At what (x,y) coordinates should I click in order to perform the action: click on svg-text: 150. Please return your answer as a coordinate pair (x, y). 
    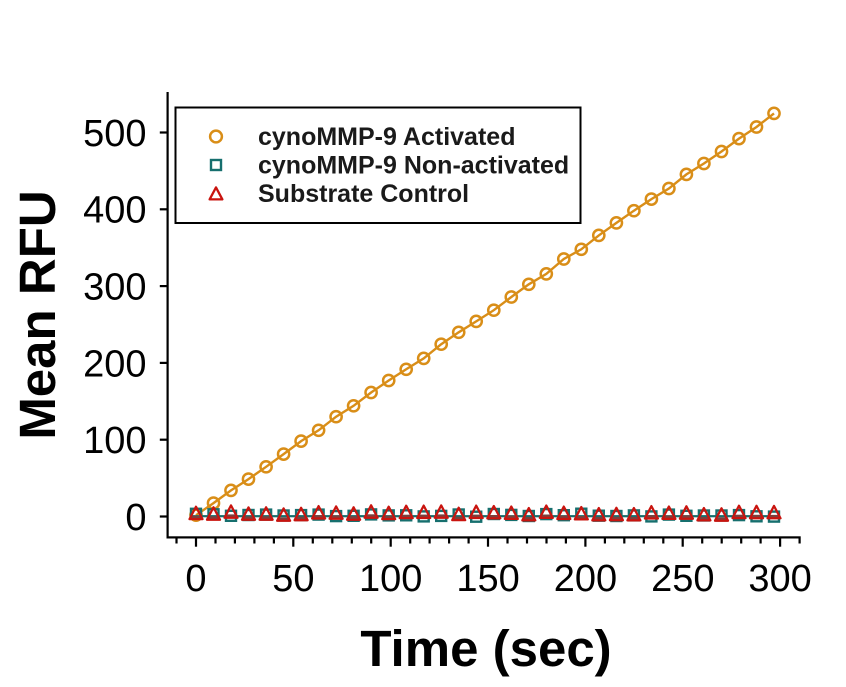
    Looking at the image, I should click on (487, 579).